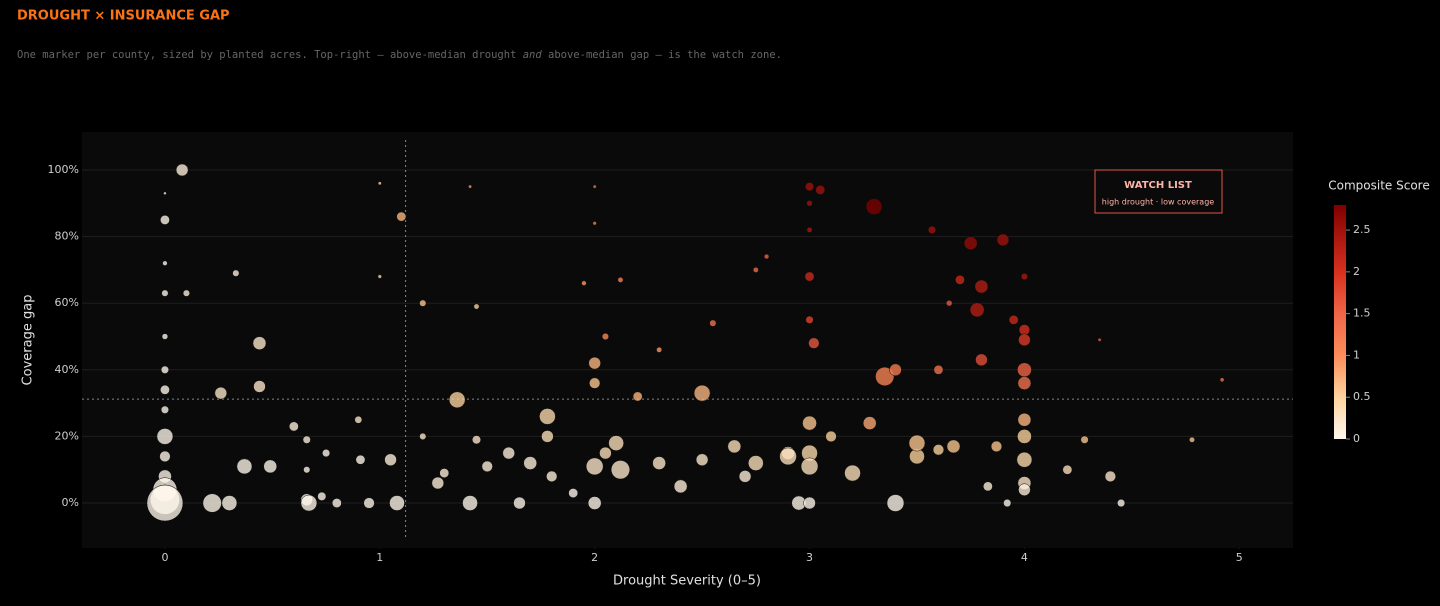 This screenshot has height=606, width=1440. Describe the element at coordinates (67, 435) in the screenshot. I see `y-tick-label: 20%` at that location.